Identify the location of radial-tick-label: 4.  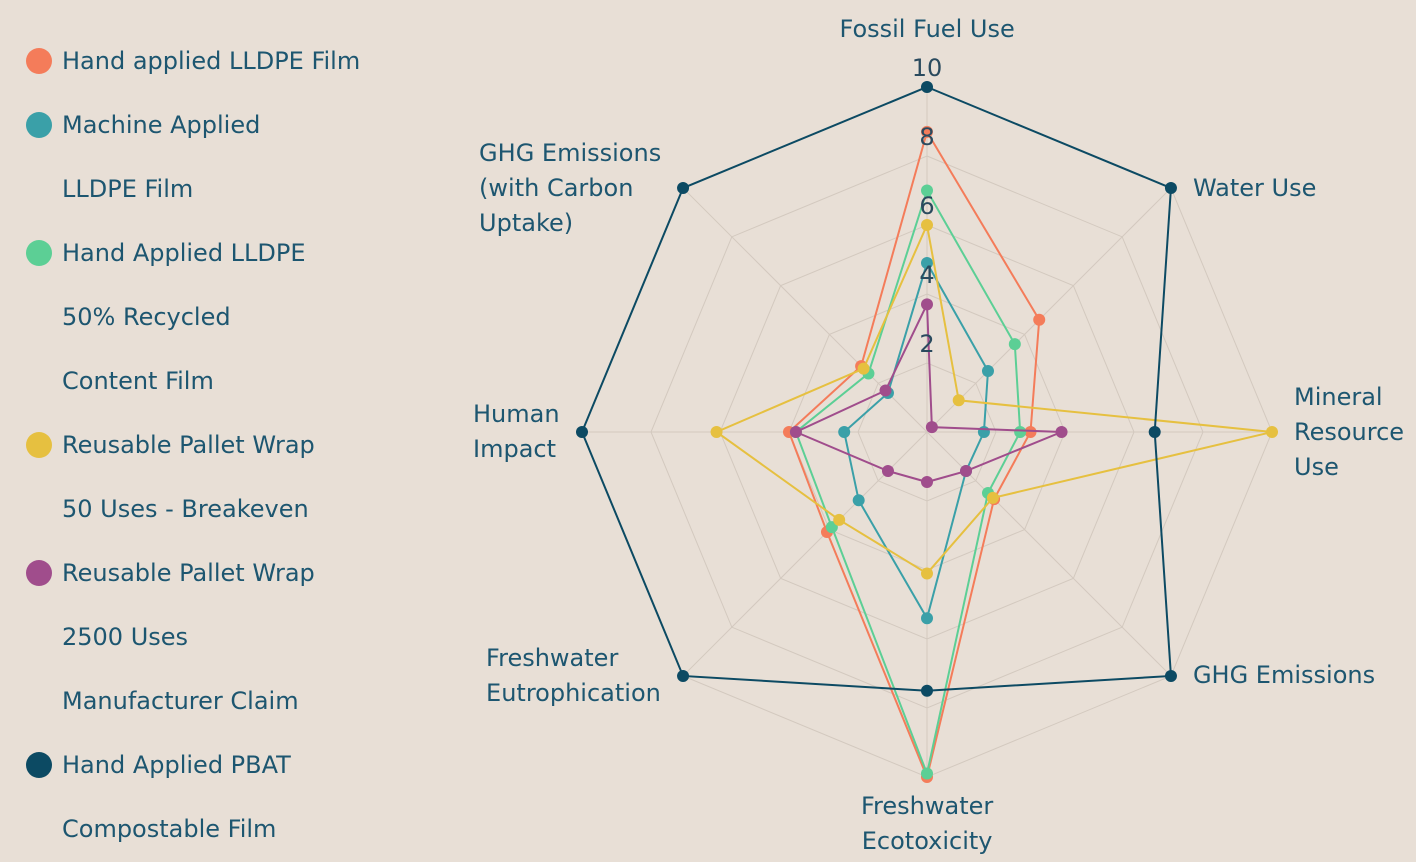
(926, 275).